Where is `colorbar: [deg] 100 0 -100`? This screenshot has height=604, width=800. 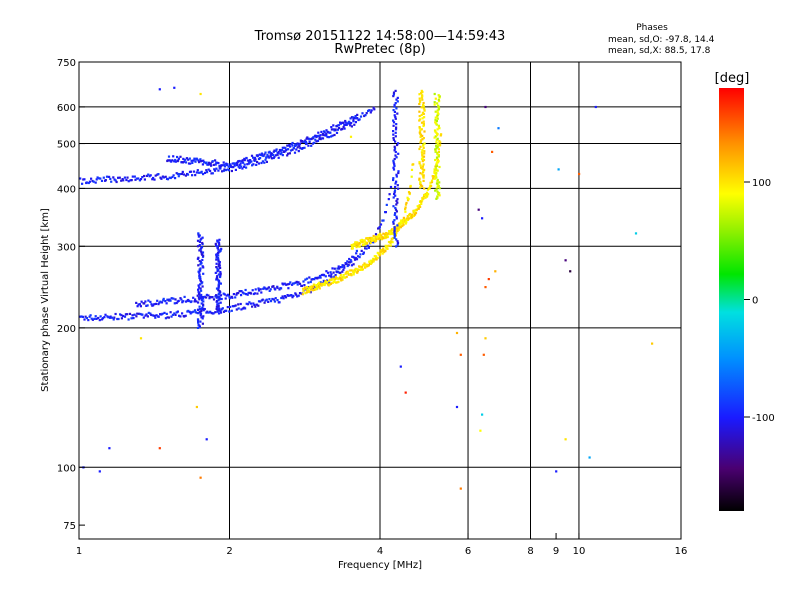
colorbar: [deg] 100 0 -100 is located at coordinates (745, 291).